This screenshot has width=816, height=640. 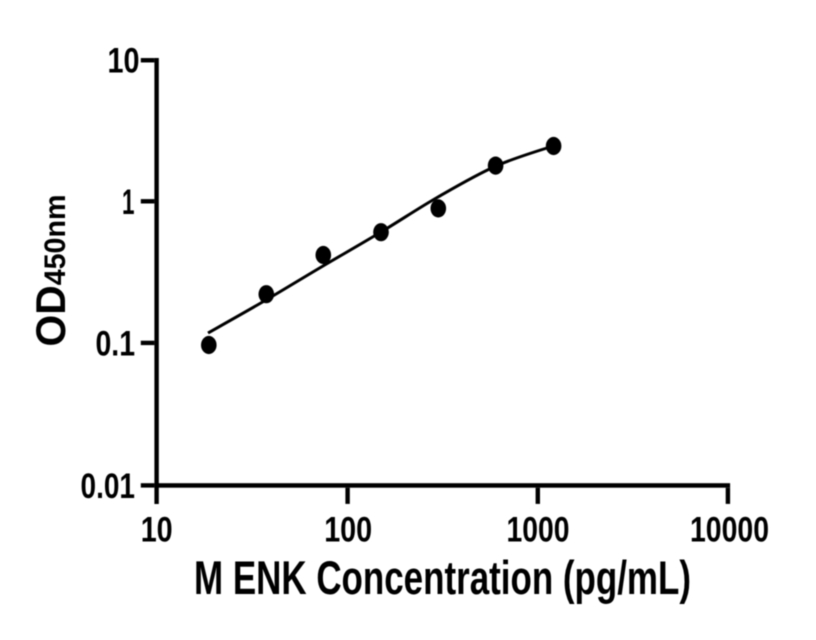 What do you see at coordinates (128, 202) in the screenshot?
I see `svg-text: 1` at bounding box center [128, 202].